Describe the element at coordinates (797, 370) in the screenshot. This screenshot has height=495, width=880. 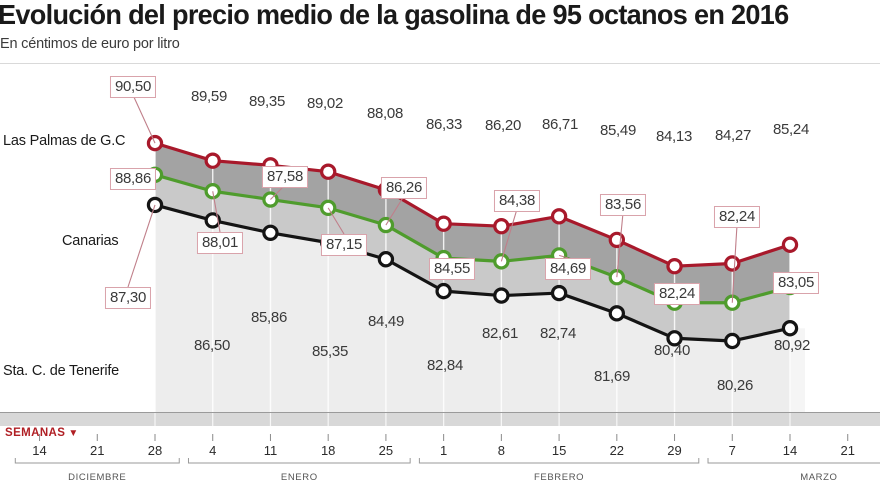
I see `band-tail` at that location.